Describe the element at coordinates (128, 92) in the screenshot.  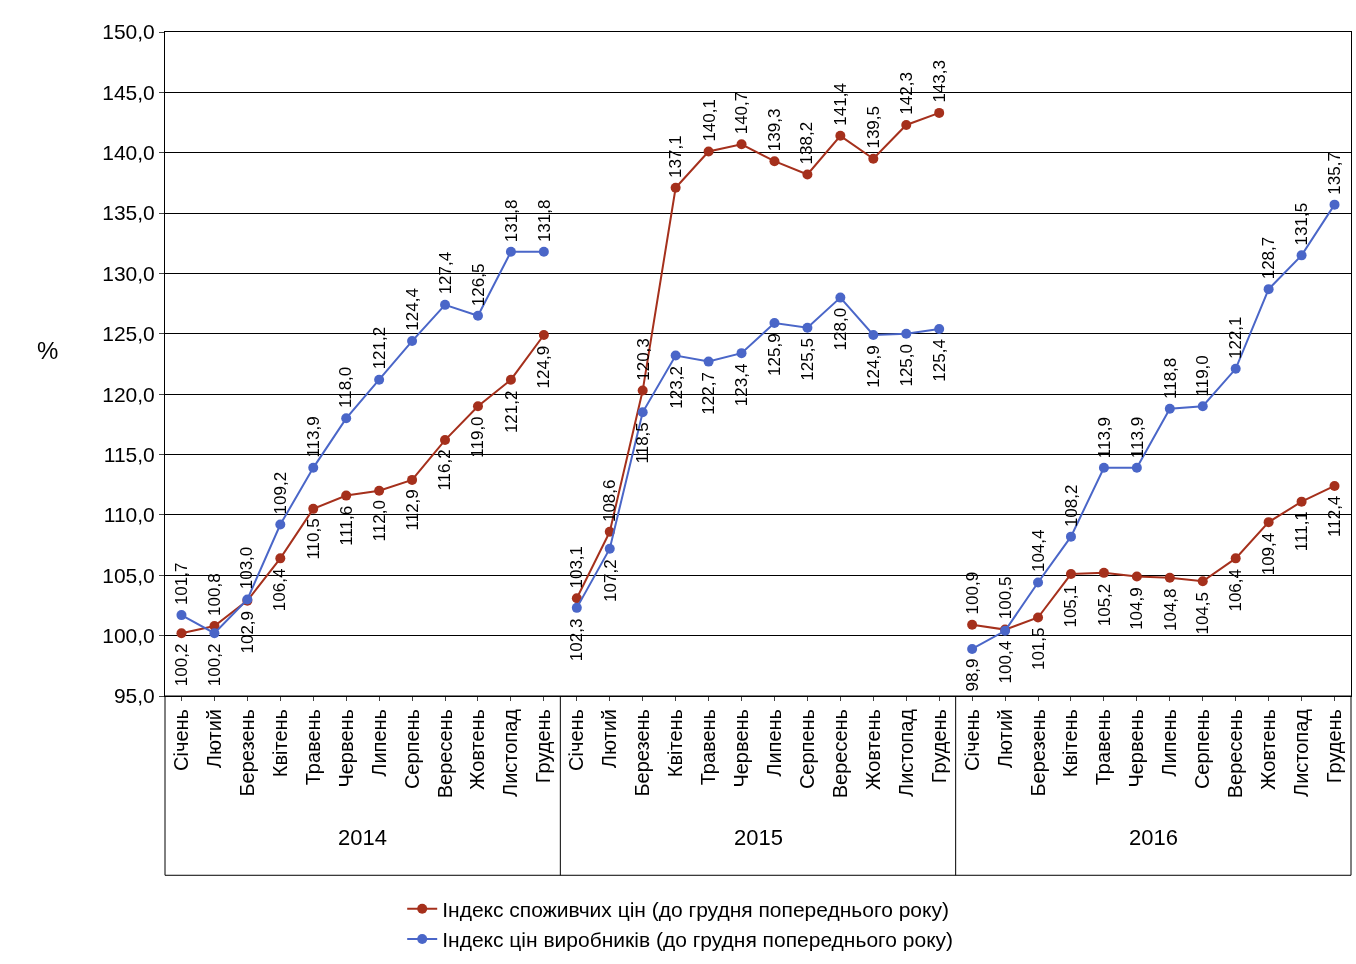
I see `y-tick-label: 145,0` at that location.